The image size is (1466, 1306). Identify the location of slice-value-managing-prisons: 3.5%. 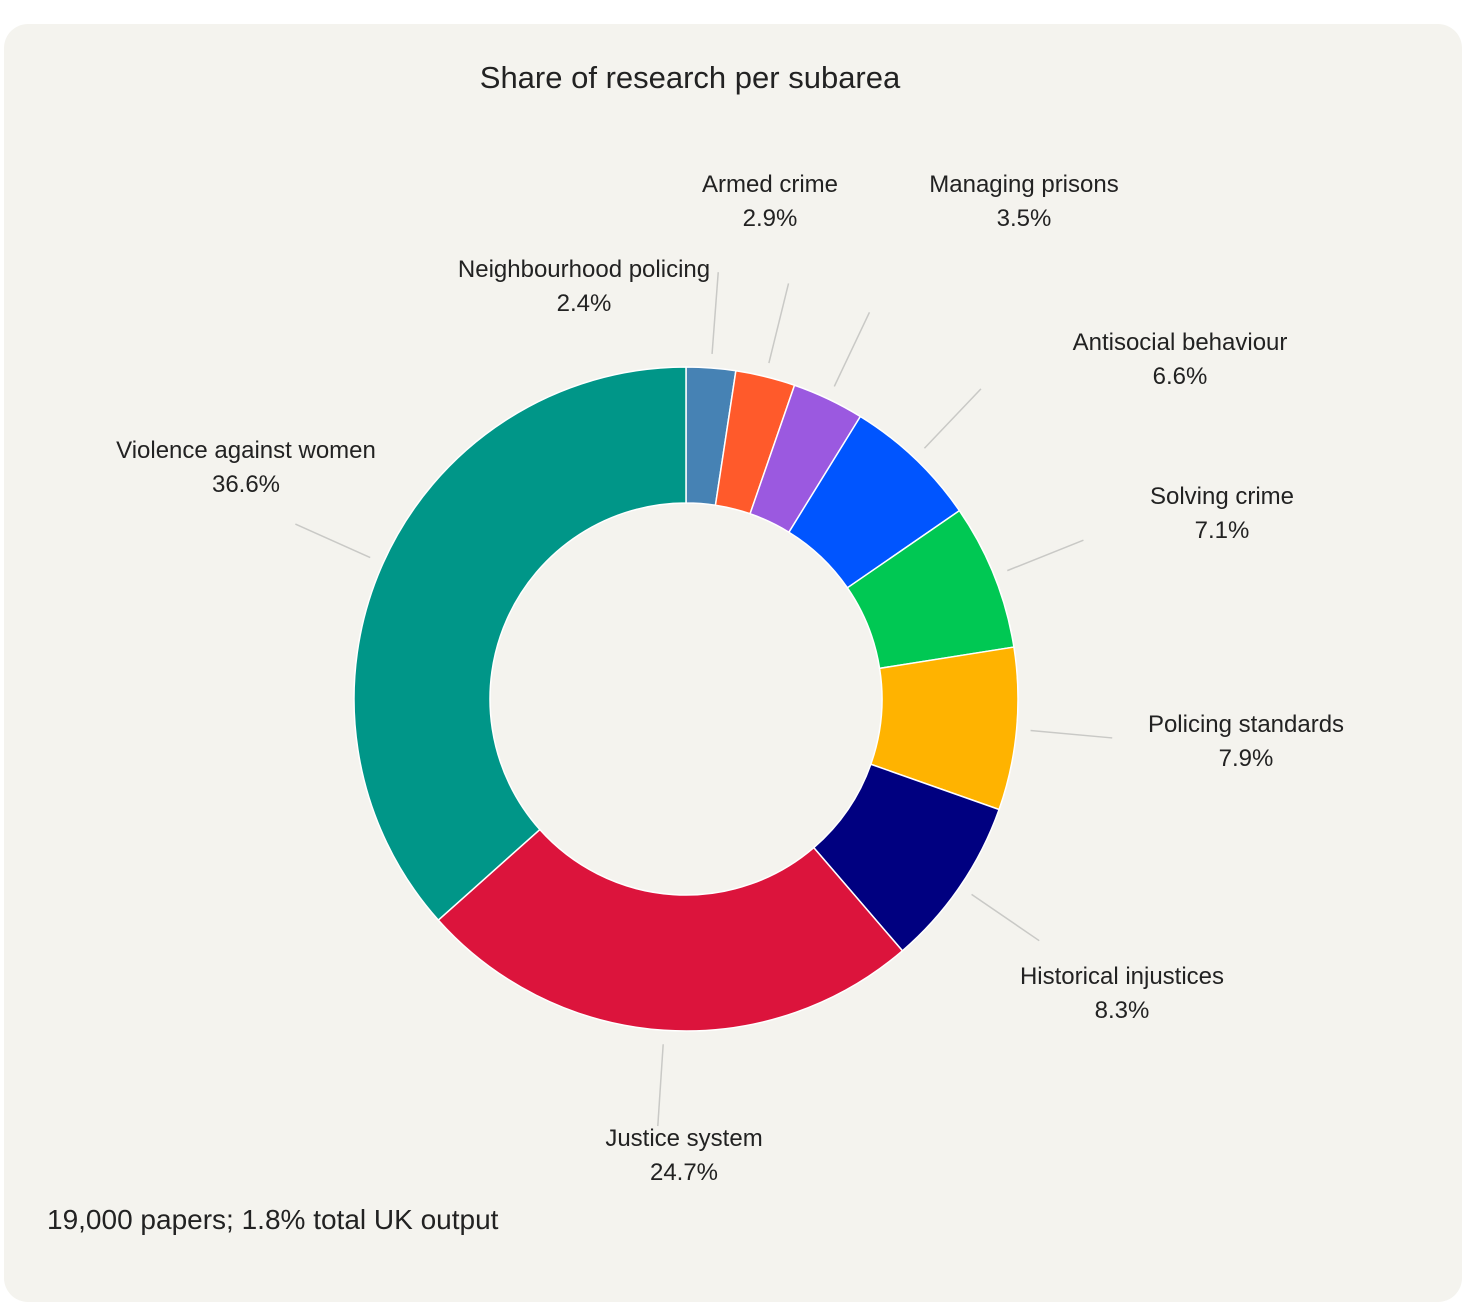
(1024, 218).